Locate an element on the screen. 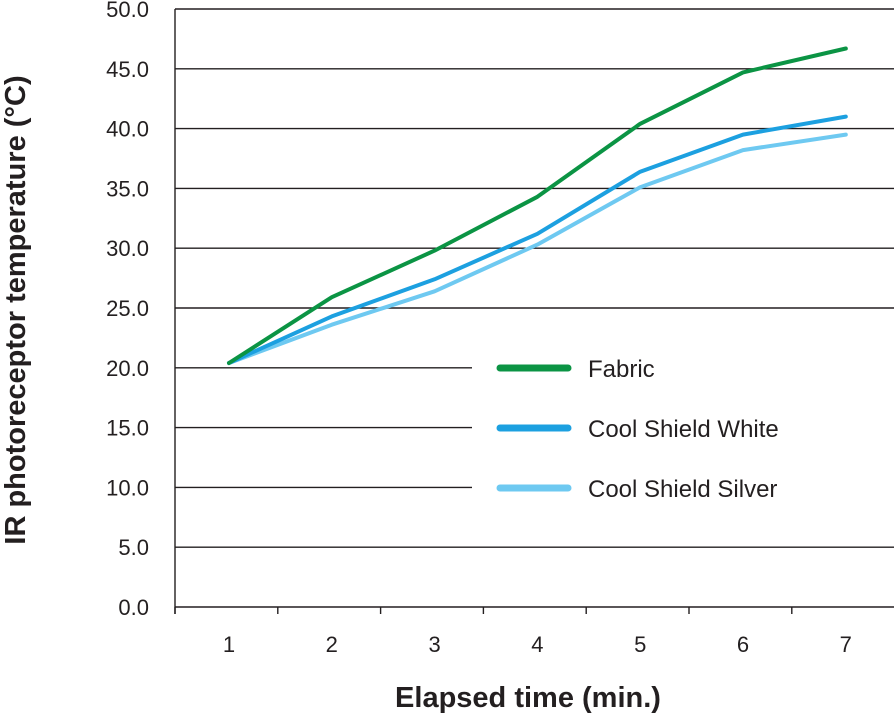 The width and height of the screenshot is (894, 718). y-tick-label: 10.0 is located at coordinates (127, 487).